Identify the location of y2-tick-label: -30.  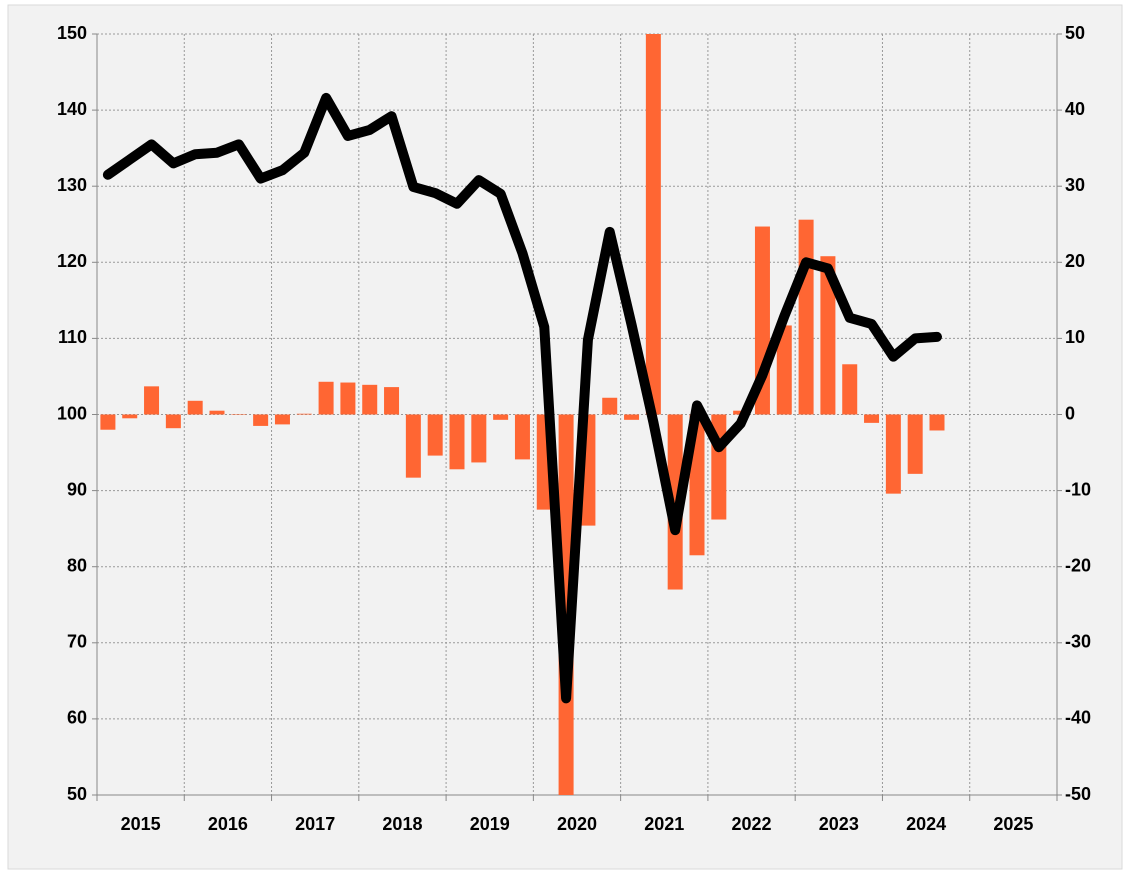
(1078, 642).